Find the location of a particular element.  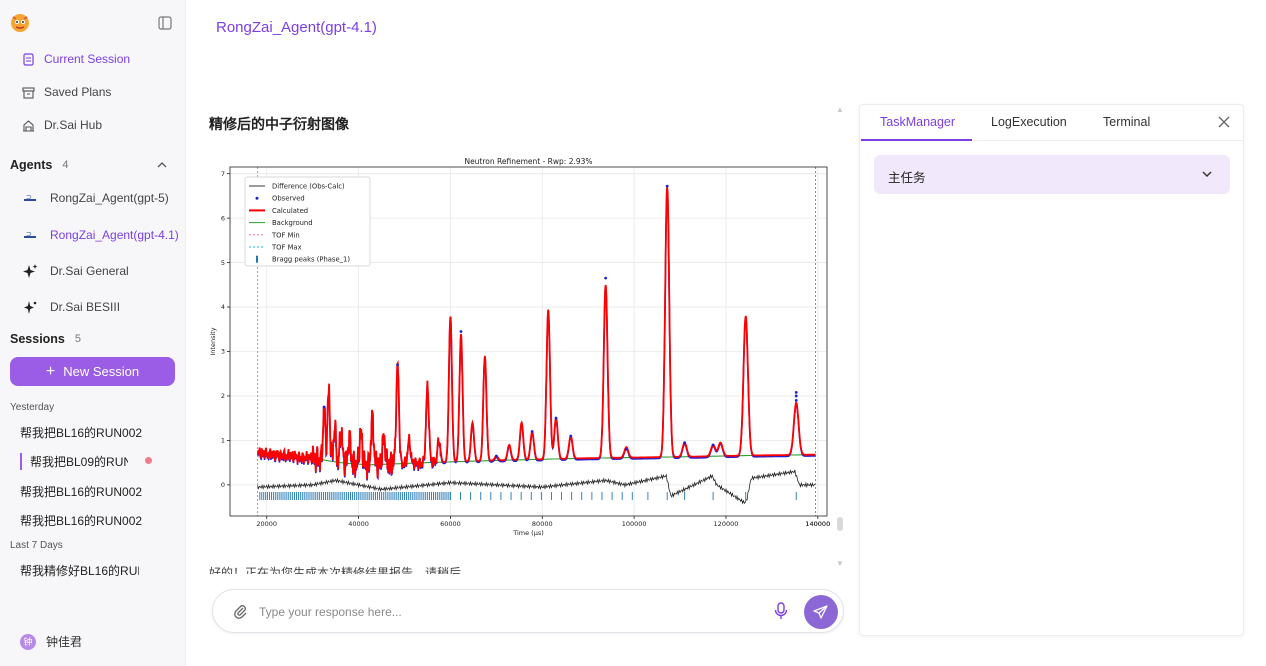

user-profile: 钟 钟佳君 is located at coordinates (51, 641).